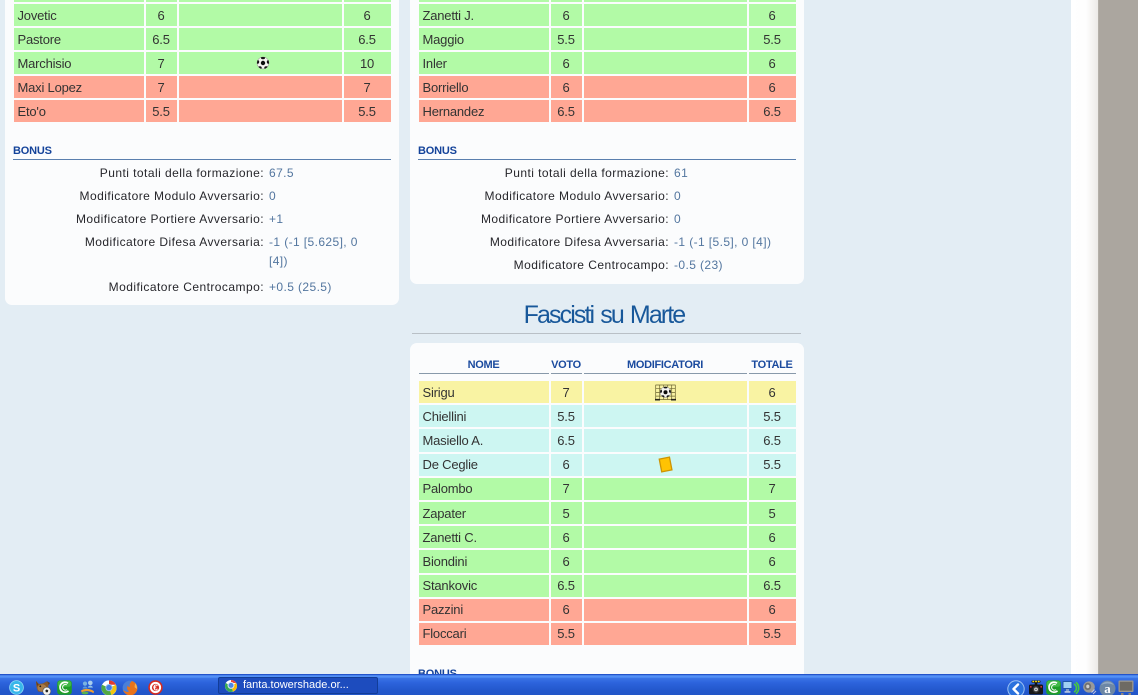 This screenshot has height=695, width=1138. What do you see at coordinates (1107, 688) in the screenshot?
I see `svg-text: a` at bounding box center [1107, 688].